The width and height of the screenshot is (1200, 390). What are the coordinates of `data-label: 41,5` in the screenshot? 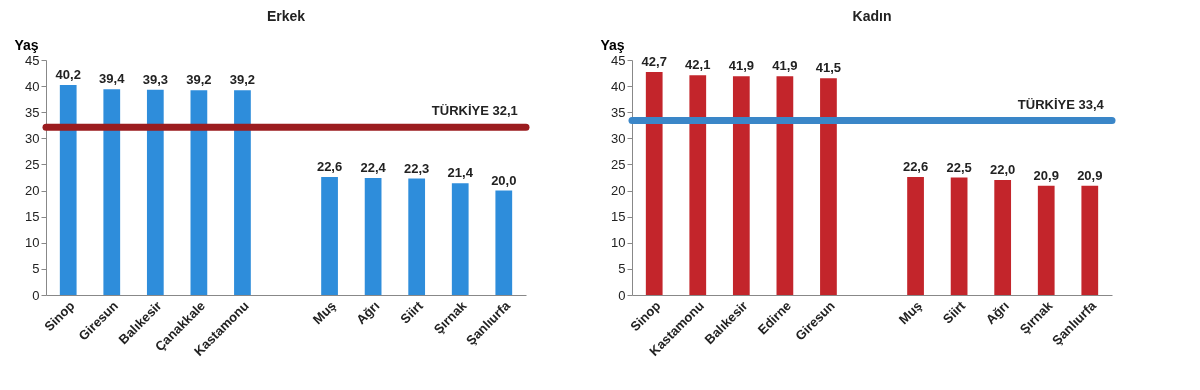 It's located at (828, 68).